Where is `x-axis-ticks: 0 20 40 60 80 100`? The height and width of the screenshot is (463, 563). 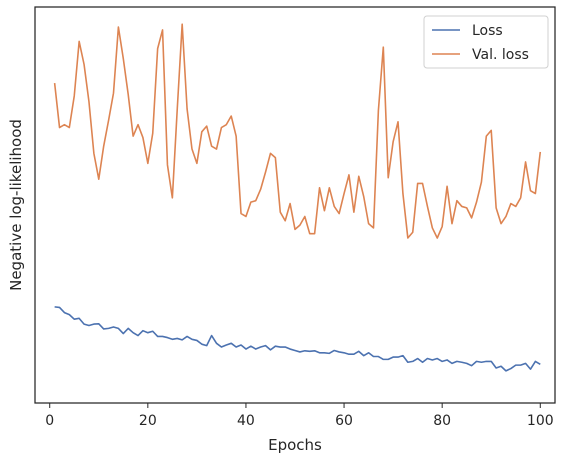
x-axis-ticks: 0 20 40 60 80 100 is located at coordinates (299, 416).